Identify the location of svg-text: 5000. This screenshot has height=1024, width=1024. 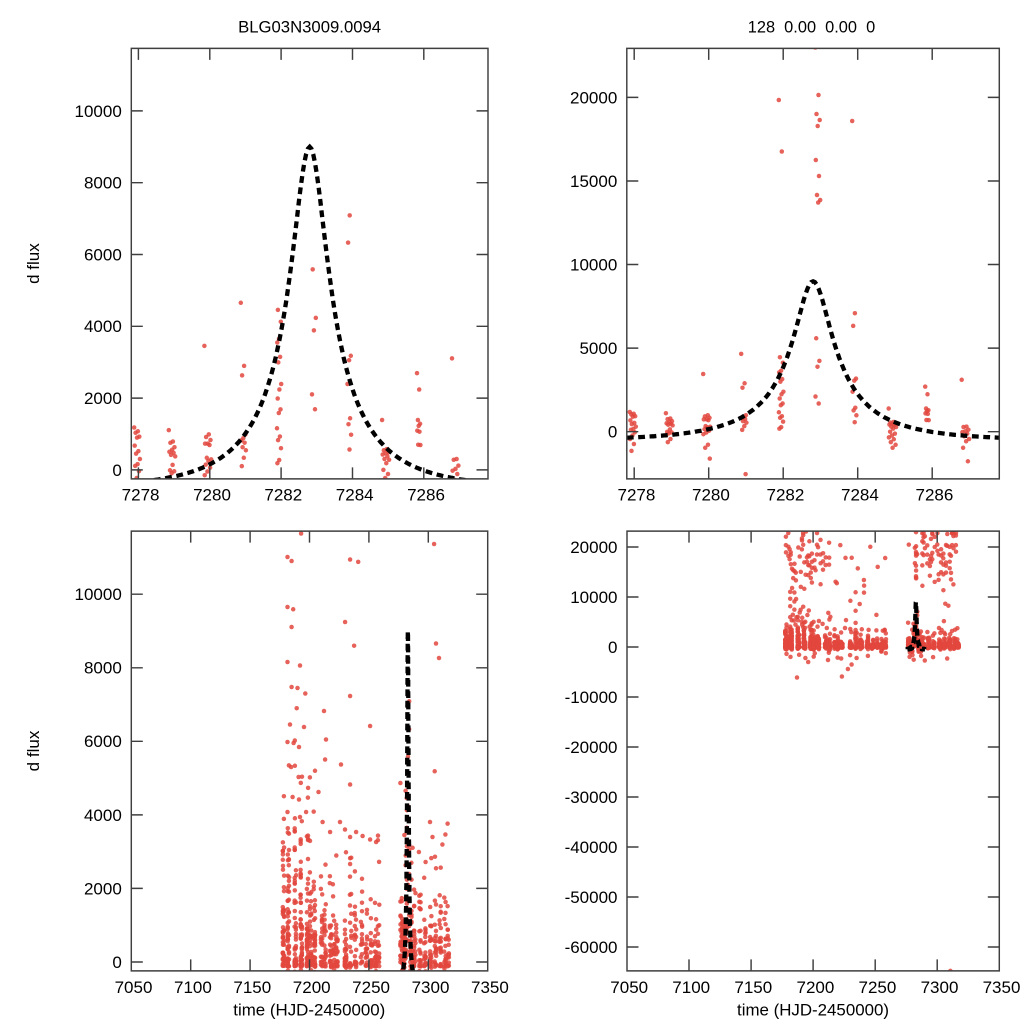
(598, 348).